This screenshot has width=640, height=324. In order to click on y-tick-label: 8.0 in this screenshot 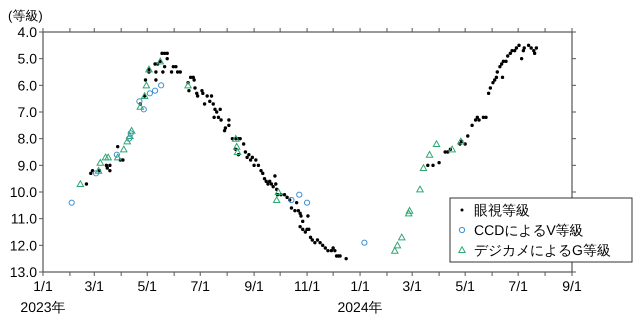, I will do `click(28, 138)`.